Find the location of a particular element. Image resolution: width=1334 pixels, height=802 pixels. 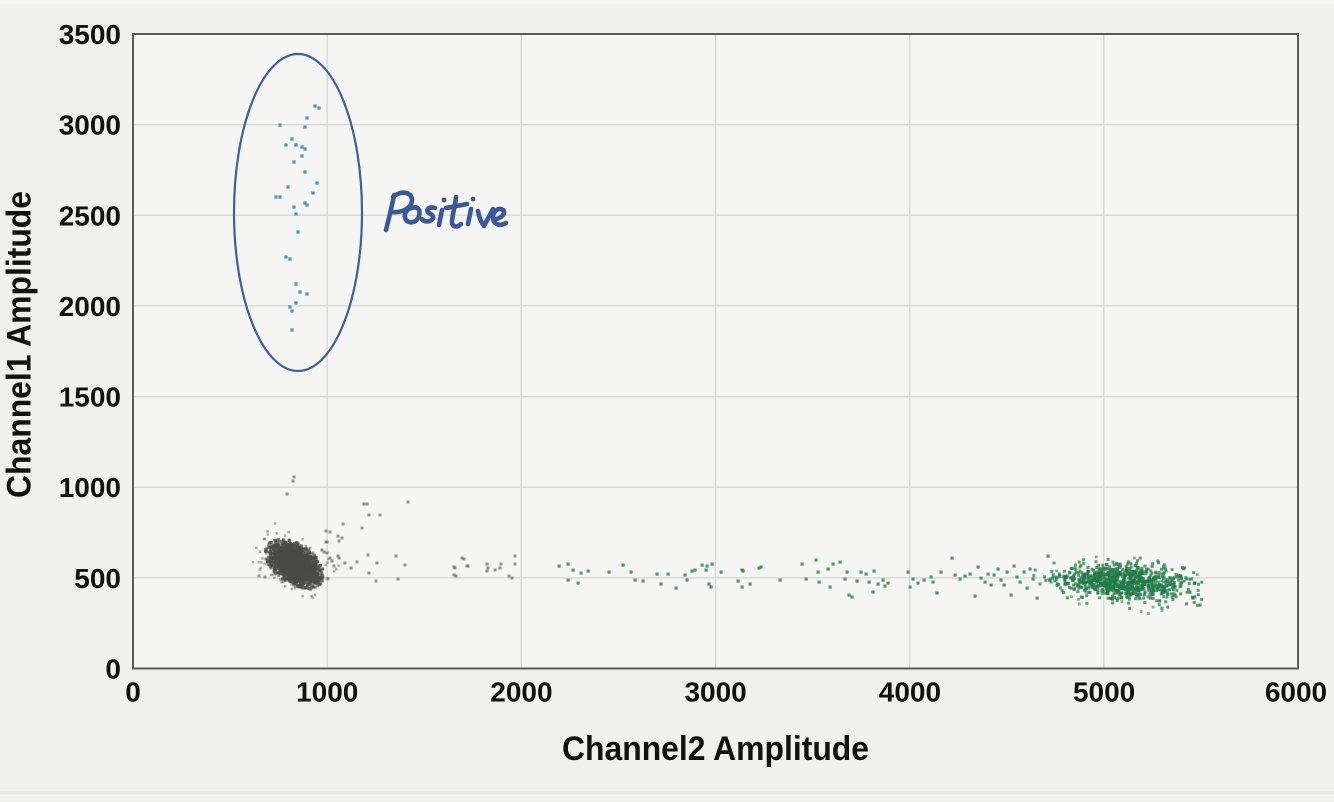

svg-text: 500 is located at coordinates (97, 578).